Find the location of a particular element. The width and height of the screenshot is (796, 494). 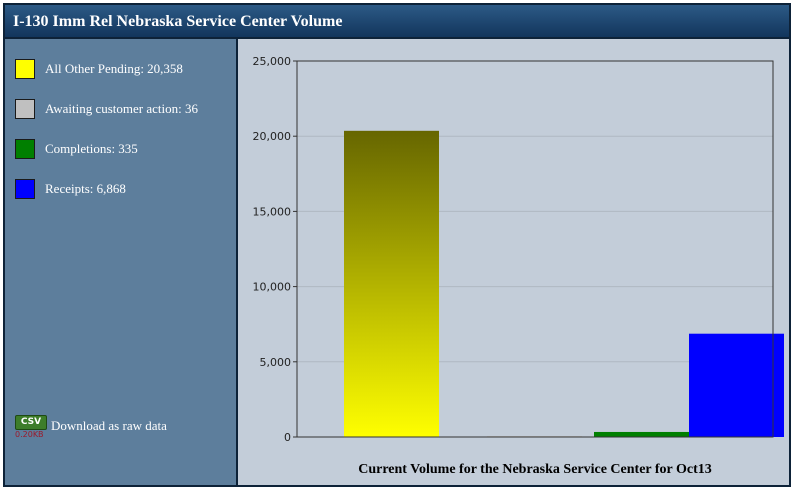

legend-item-all-other-pending: All Other Pending: 20,358 is located at coordinates (99, 69).